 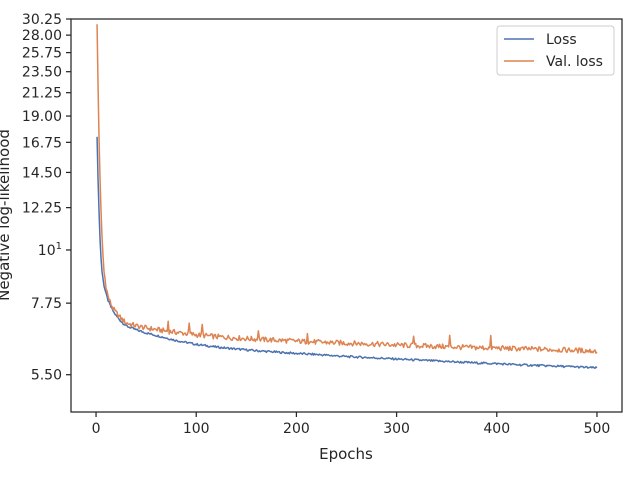 What do you see at coordinates (50, 250) in the screenshot?
I see `y-tick-label: 101` at bounding box center [50, 250].